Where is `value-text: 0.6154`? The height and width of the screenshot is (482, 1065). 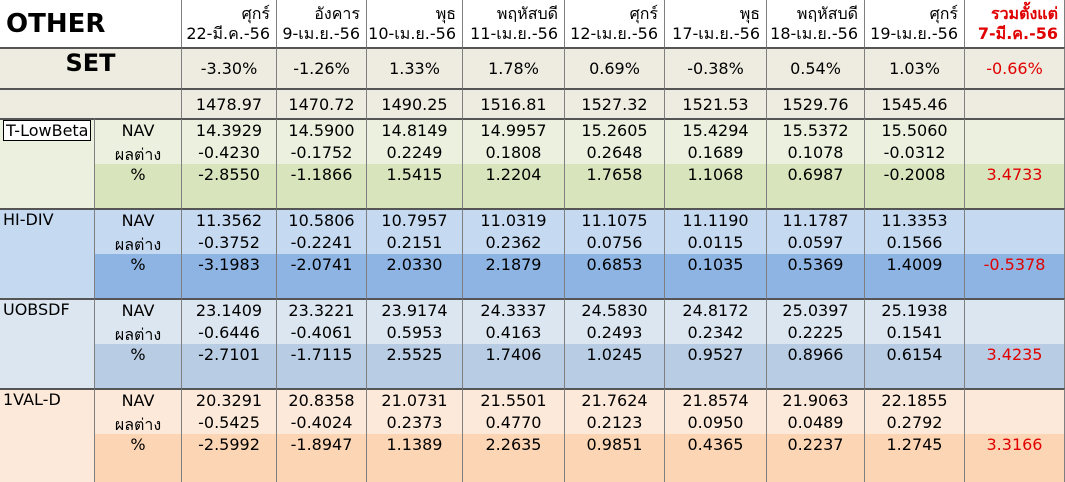 value-text: 0.6154 is located at coordinates (914, 354).